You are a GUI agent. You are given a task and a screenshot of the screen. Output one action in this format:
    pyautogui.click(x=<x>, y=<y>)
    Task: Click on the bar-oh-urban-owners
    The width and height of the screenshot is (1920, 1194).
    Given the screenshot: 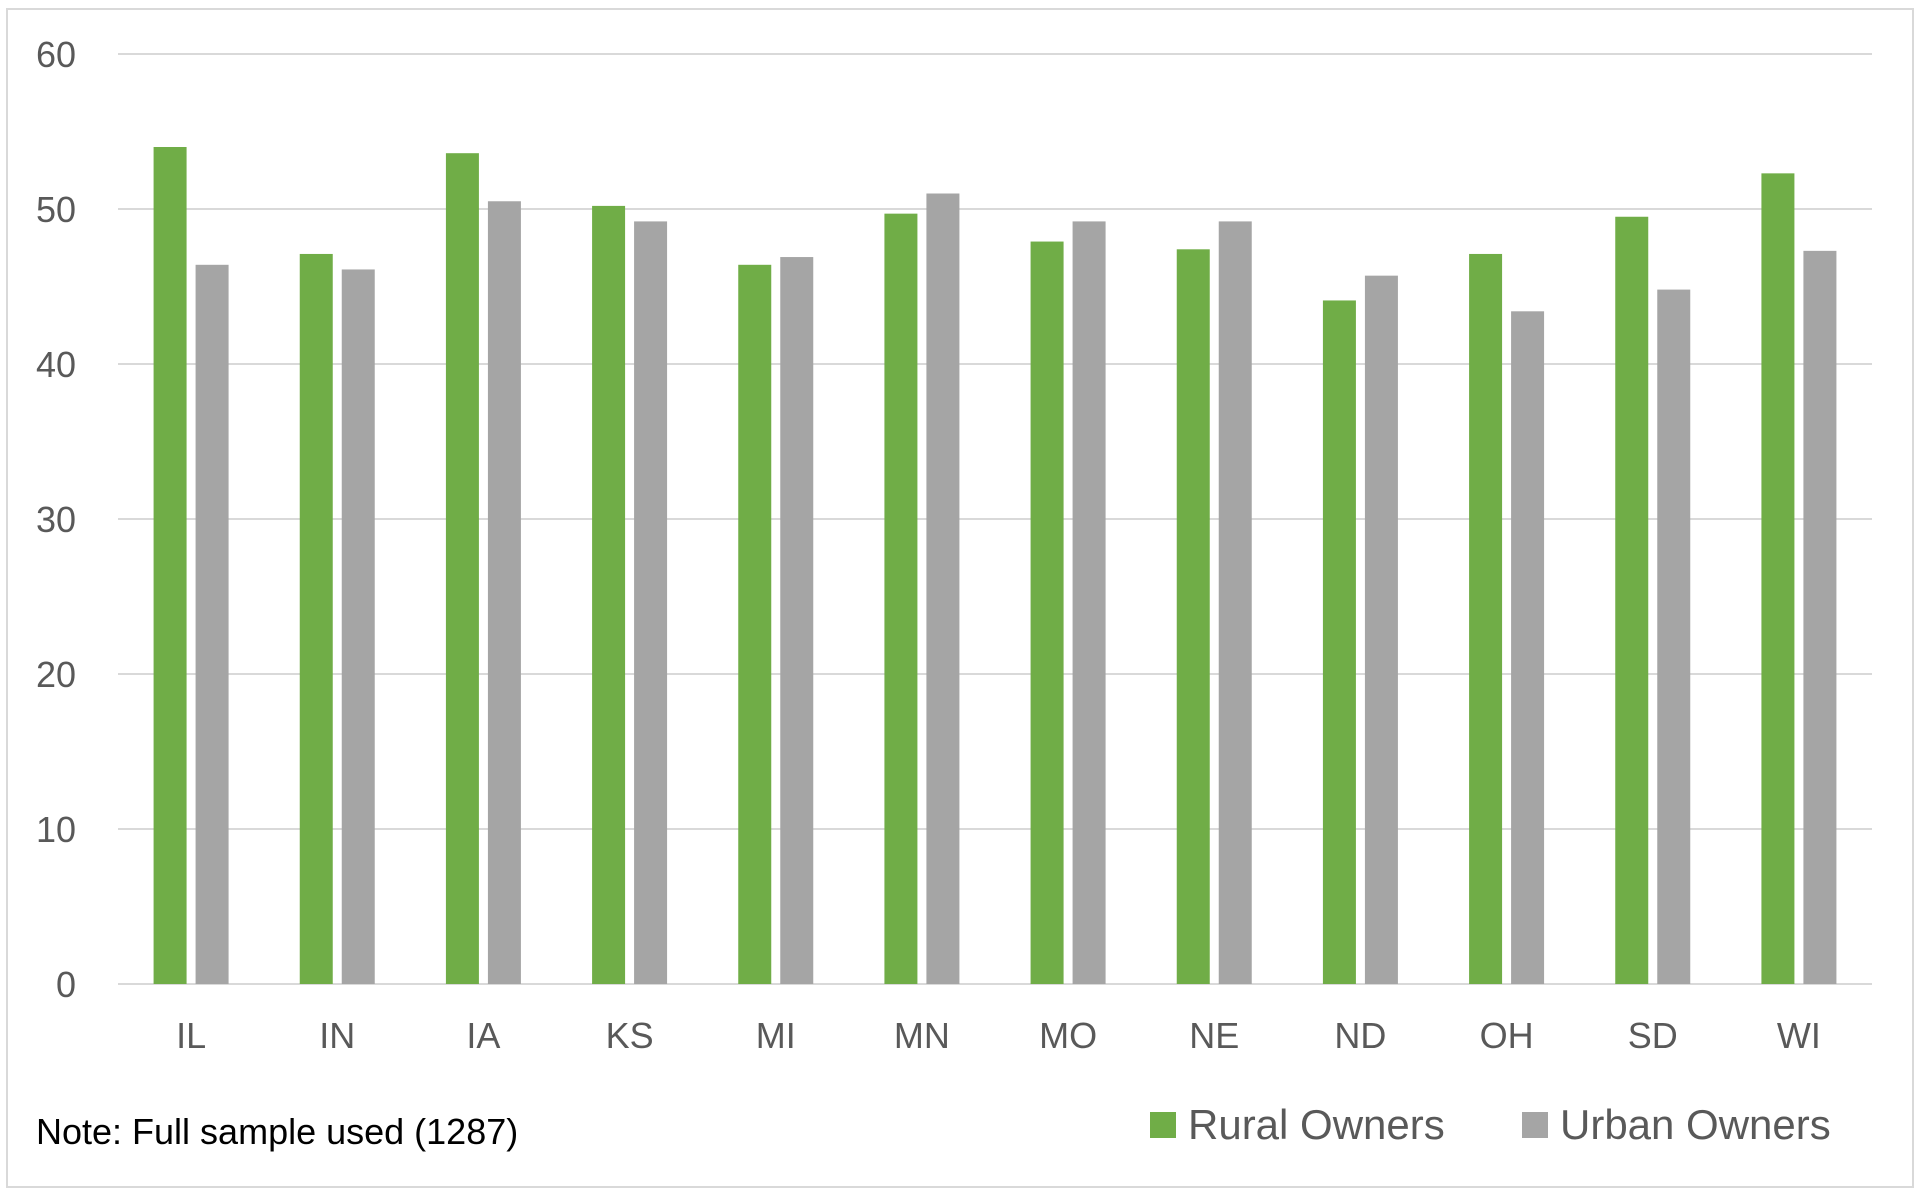 What is the action you would take?
    pyautogui.click(x=1528, y=647)
    